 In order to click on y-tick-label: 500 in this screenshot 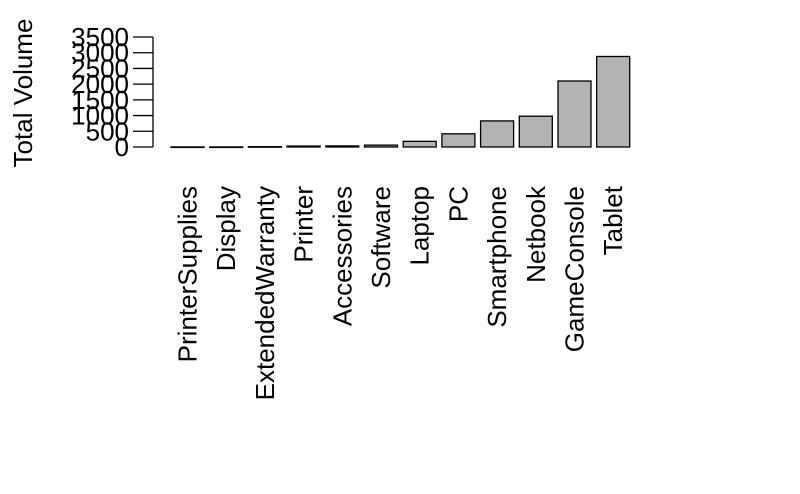, I will do `click(107, 131)`.